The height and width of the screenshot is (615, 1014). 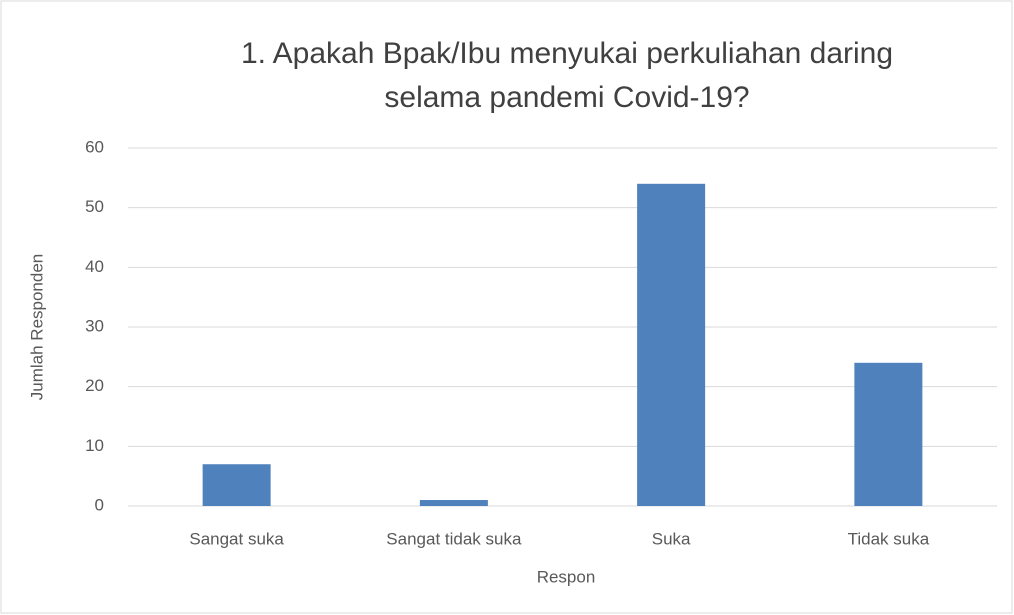 What do you see at coordinates (94, 266) in the screenshot?
I see `y-tick-label: 40` at bounding box center [94, 266].